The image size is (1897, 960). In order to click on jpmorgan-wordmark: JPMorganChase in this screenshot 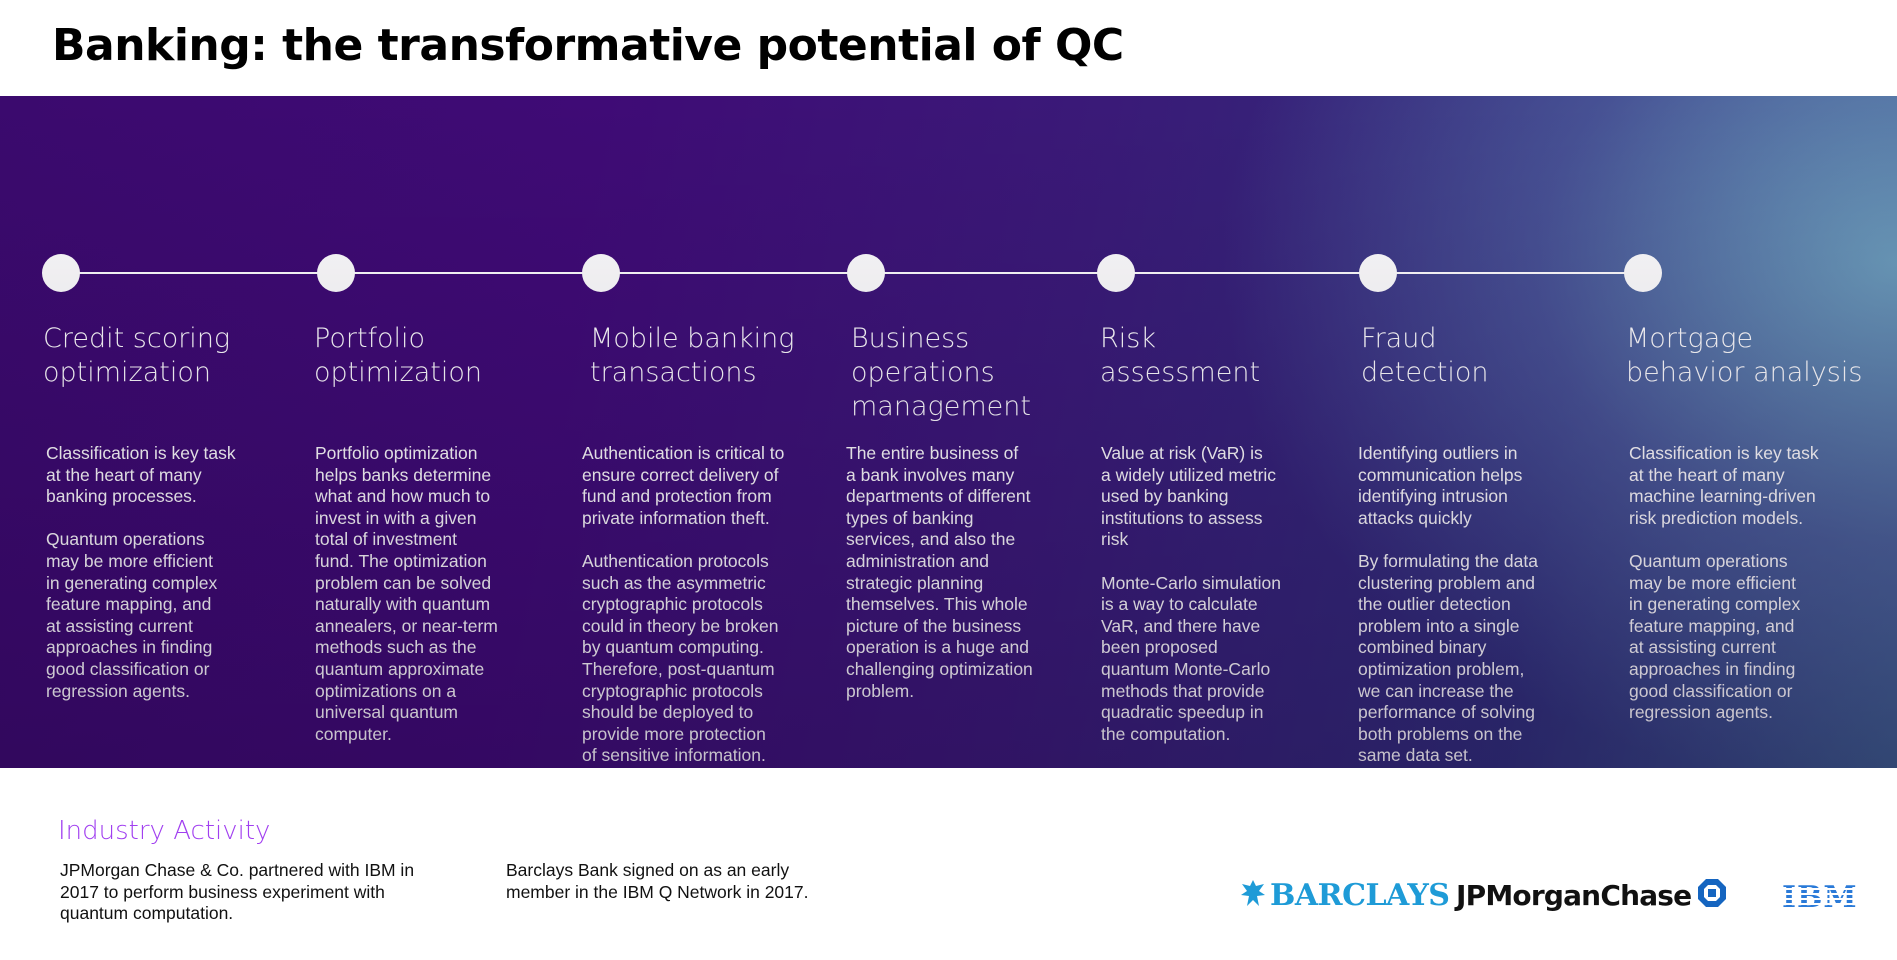, I will do `click(1574, 895)`.